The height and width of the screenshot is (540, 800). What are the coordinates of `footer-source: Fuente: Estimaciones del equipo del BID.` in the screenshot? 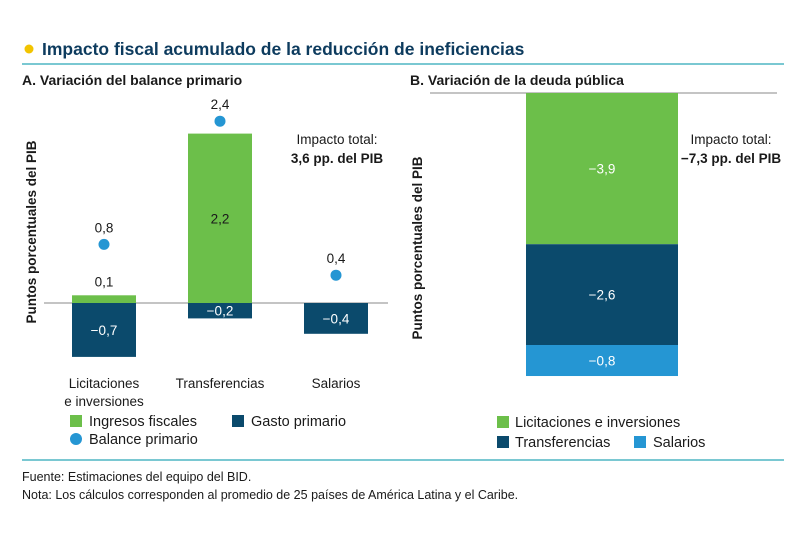 It's located at (136, 477).